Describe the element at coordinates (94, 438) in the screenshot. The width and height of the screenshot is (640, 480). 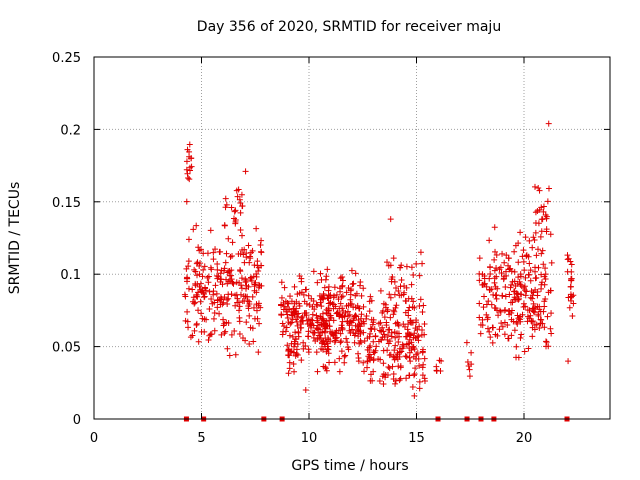
I see `x-tick-label: 0` at that location.